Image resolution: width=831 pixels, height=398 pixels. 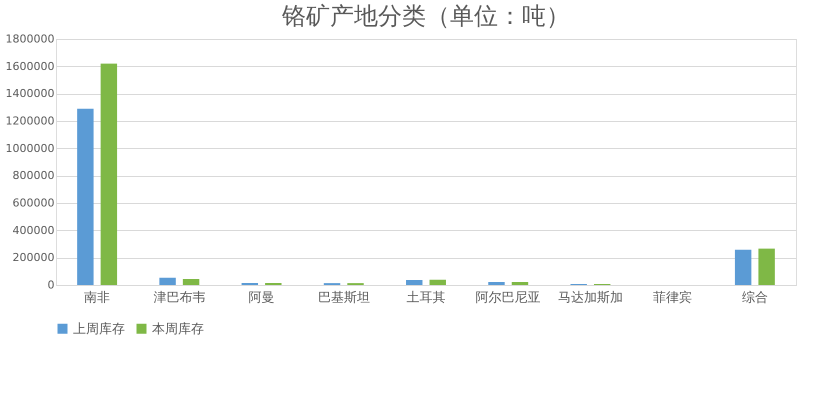 I want to click on x-tick-label: 马达加斯加, so click(x=590, y=298).